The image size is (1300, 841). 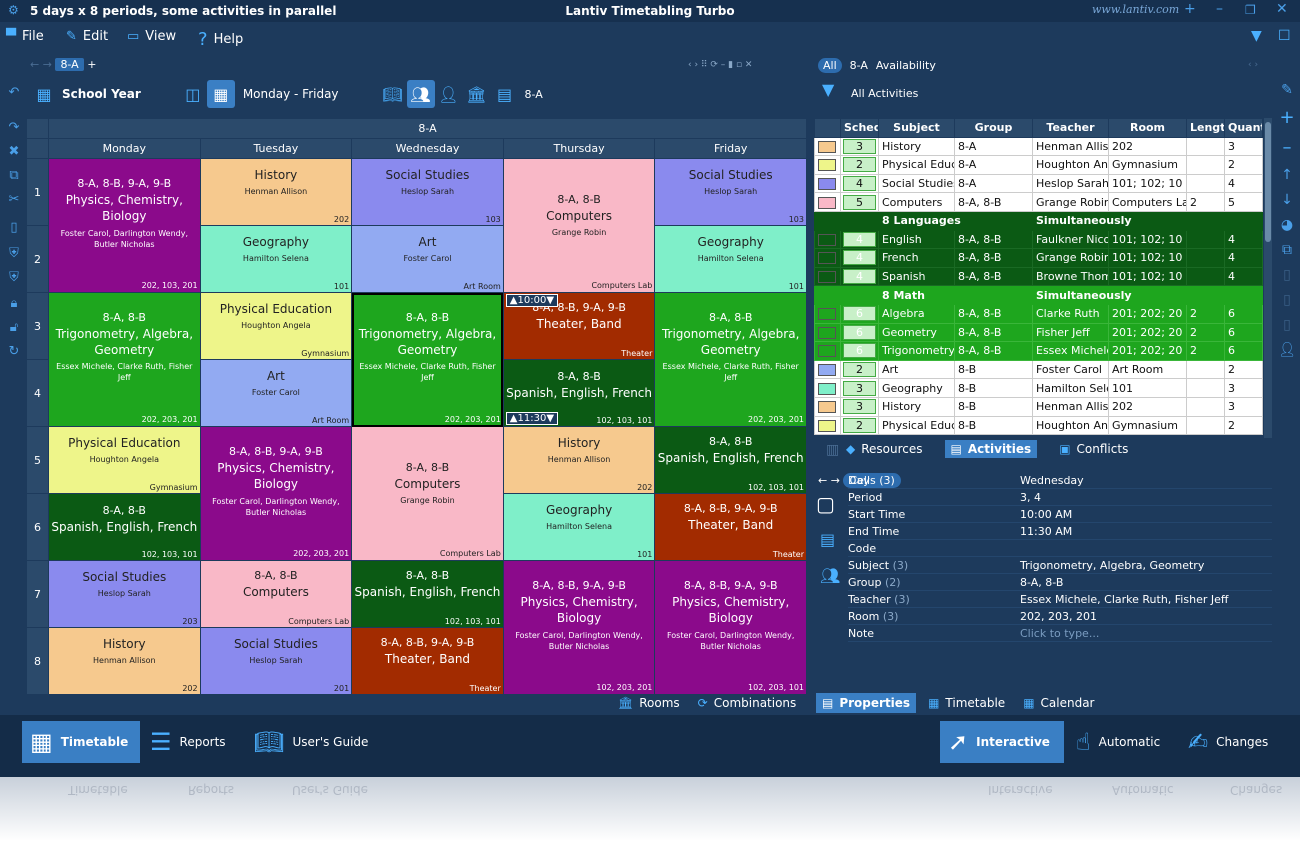 I want to click on property-row: End Time 11:30 AM, so click(x=1060, y=531).